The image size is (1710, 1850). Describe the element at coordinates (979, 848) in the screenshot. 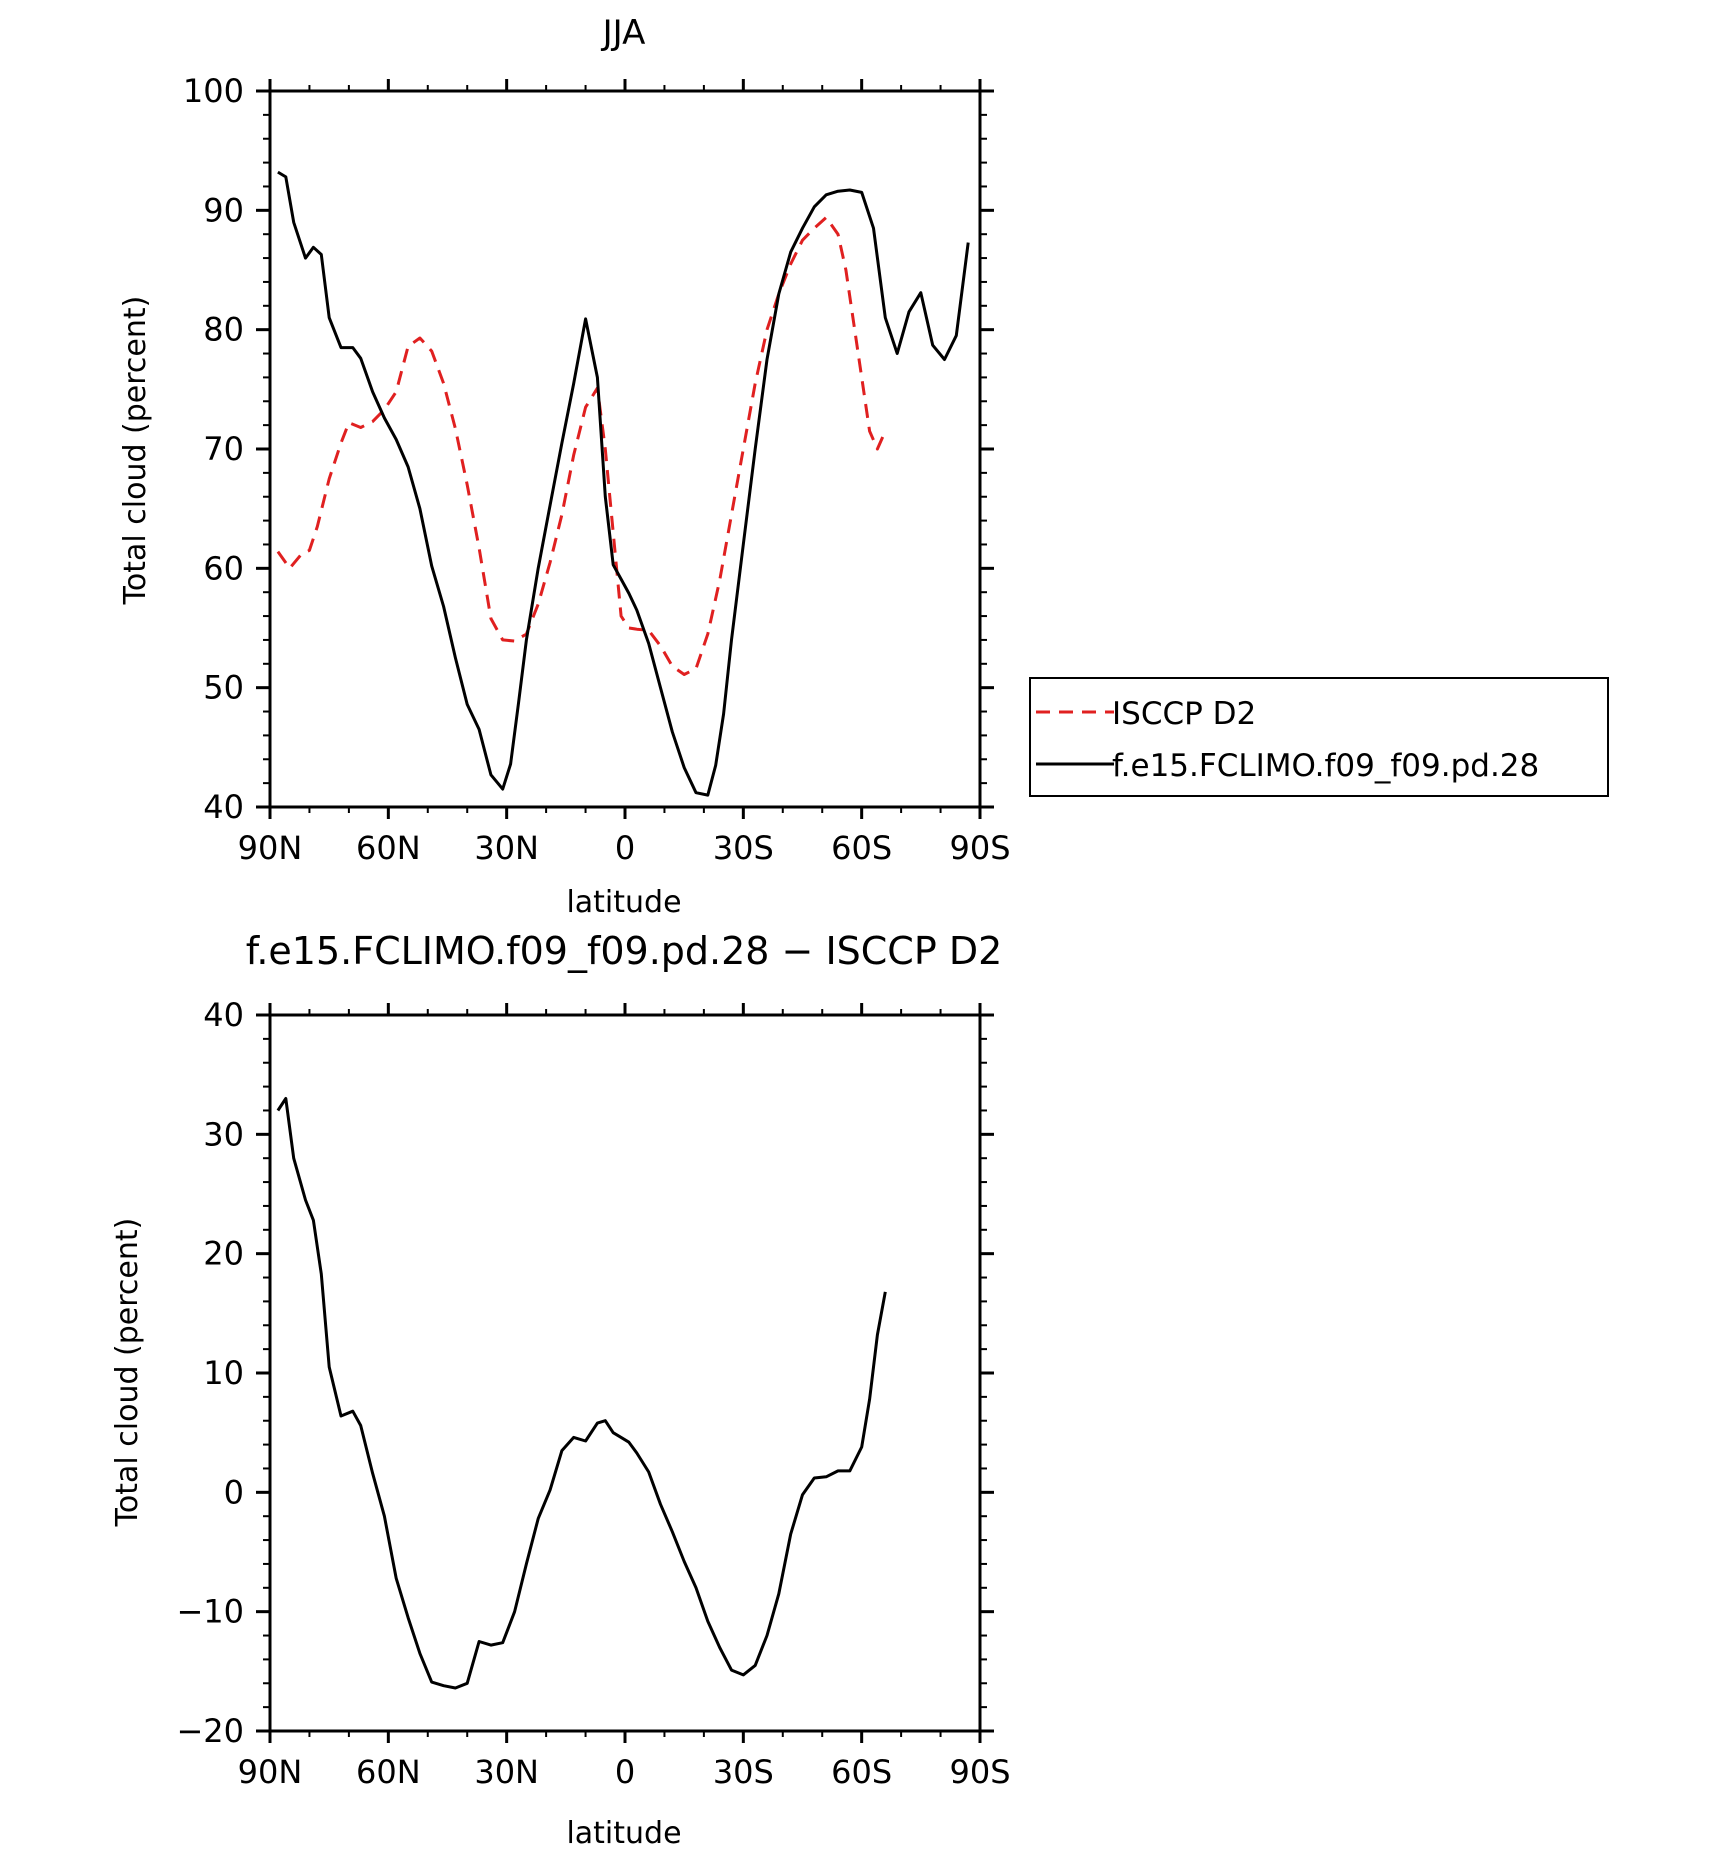

I see `top-x-tick-label: 90S` at that location.